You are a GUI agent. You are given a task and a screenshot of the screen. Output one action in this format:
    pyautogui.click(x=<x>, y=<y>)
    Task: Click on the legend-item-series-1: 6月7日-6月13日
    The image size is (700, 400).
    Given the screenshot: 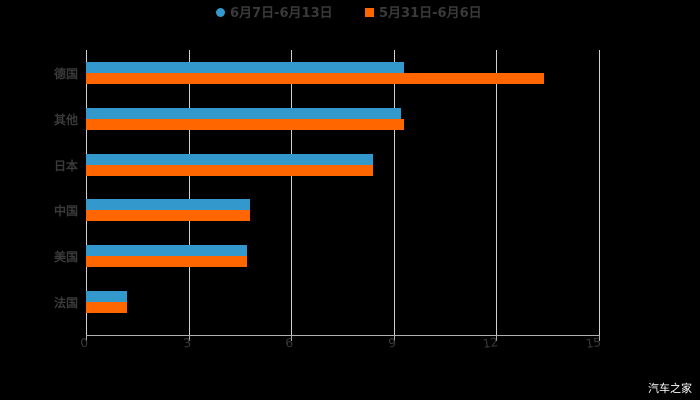 What is the action you would take?
    pyautogui.click(x=274, y=14)
    